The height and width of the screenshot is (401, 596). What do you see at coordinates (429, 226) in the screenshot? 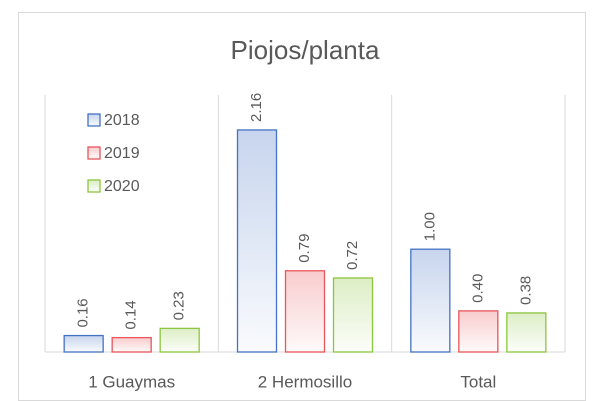
I see `data-label: 1.00` at bounding box center [429, 226].